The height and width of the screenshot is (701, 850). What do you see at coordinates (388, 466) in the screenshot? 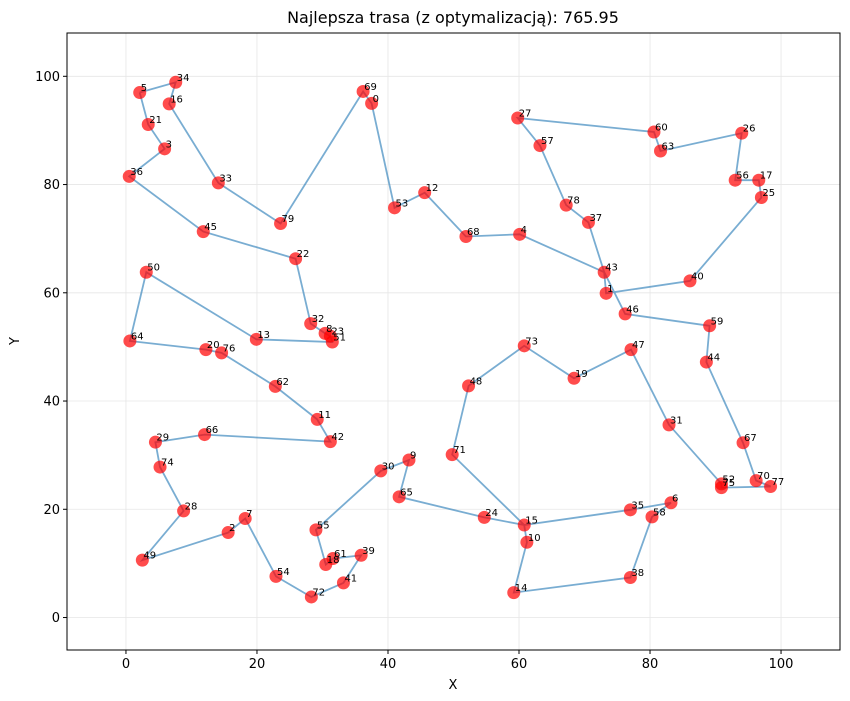
I see `city-label: 30` at bounding box center [388, 466].